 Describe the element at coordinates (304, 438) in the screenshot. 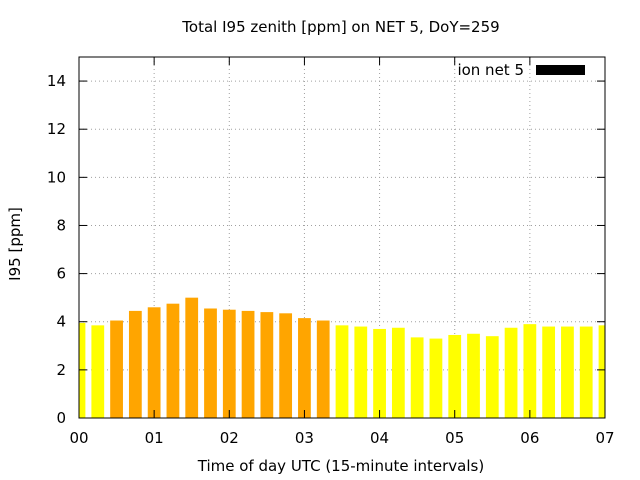

I see `x-tick-label: 03` at that location.